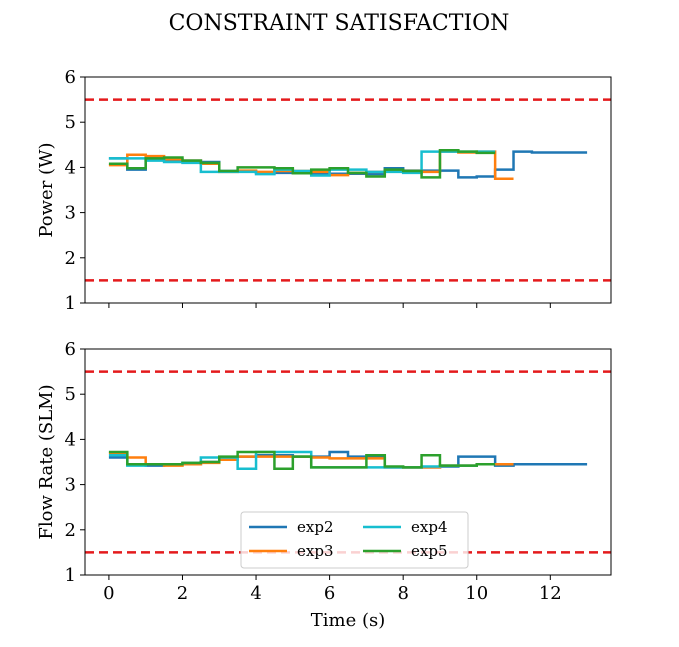 This screenshot has height=647, width=679. I want to click on legend-label-exp5: exp5, so click(429, 551).